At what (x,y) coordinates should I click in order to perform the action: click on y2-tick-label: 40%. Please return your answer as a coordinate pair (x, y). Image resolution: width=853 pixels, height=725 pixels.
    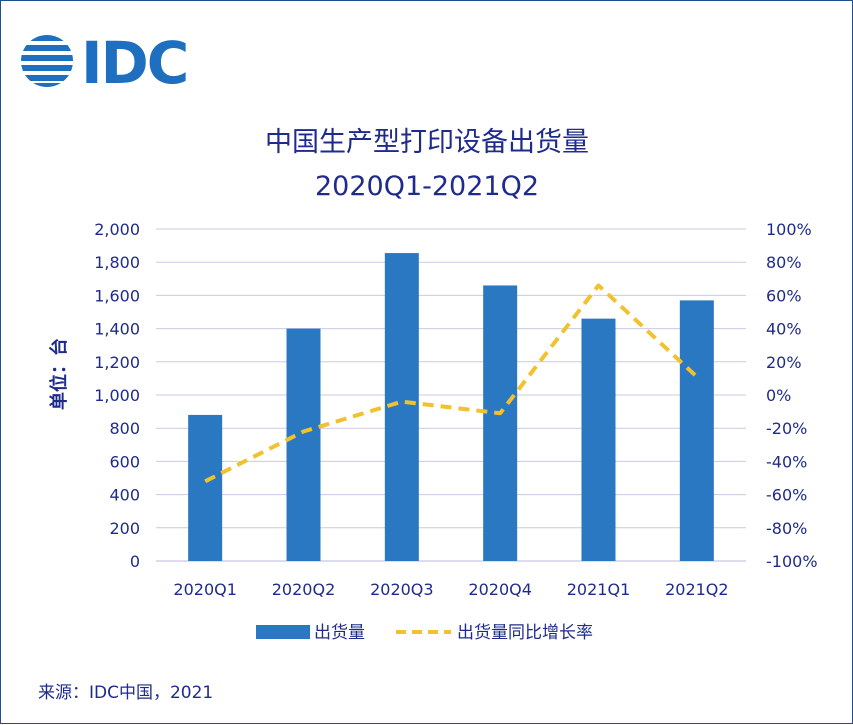
    Looking at the image, I should click on (784, 329).